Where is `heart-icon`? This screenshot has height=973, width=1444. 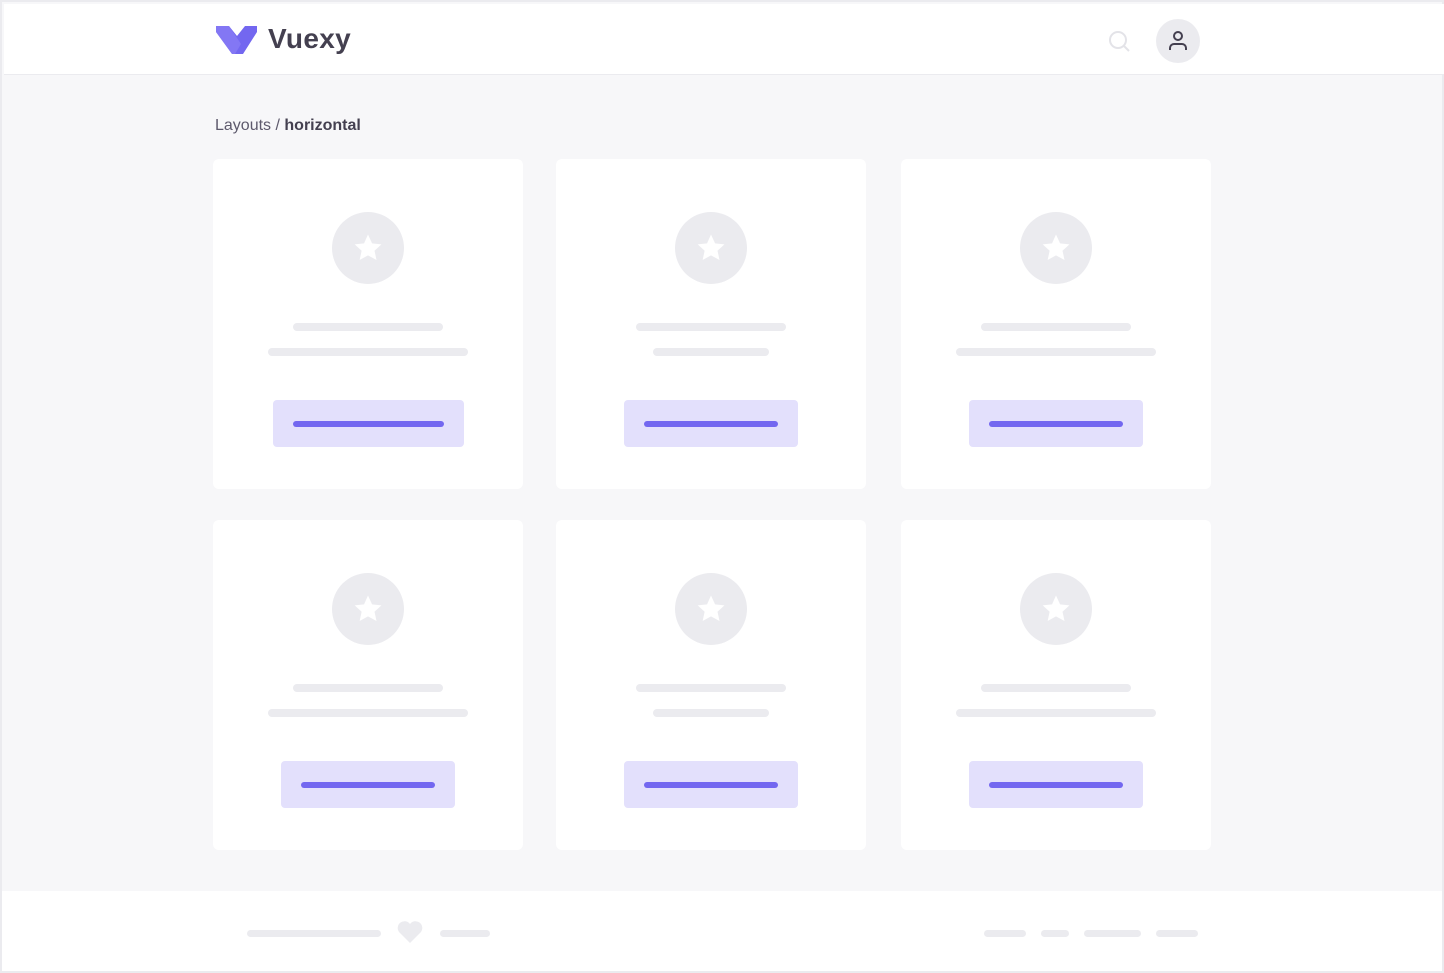 heart-icon is located at coordinates (410, 932).